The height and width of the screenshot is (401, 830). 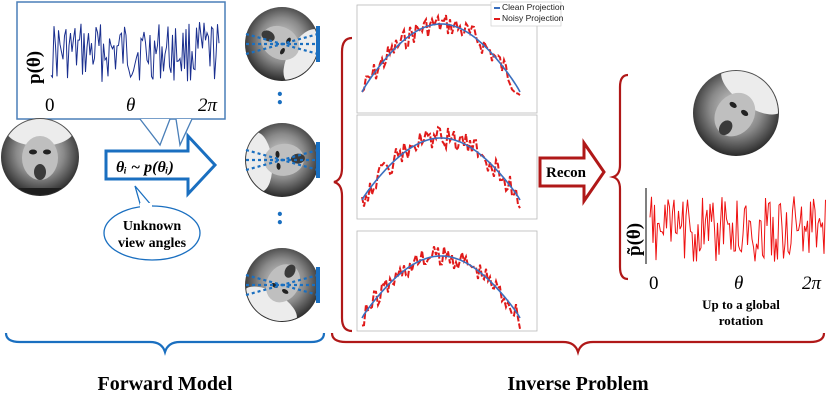 What do you see at coordinates (578, 344) in the screenshot?
I see `inverse-bottom-brace` at bounding box center [578, 344].